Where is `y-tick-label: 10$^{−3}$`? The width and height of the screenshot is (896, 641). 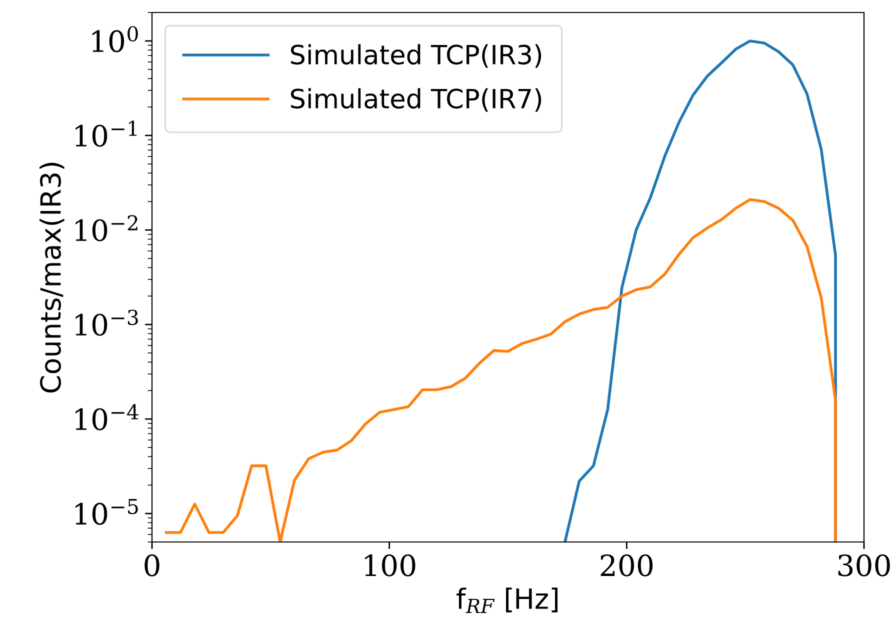
y-tick-label: 10$^{−3}$ is located at coordinates (107, 323).